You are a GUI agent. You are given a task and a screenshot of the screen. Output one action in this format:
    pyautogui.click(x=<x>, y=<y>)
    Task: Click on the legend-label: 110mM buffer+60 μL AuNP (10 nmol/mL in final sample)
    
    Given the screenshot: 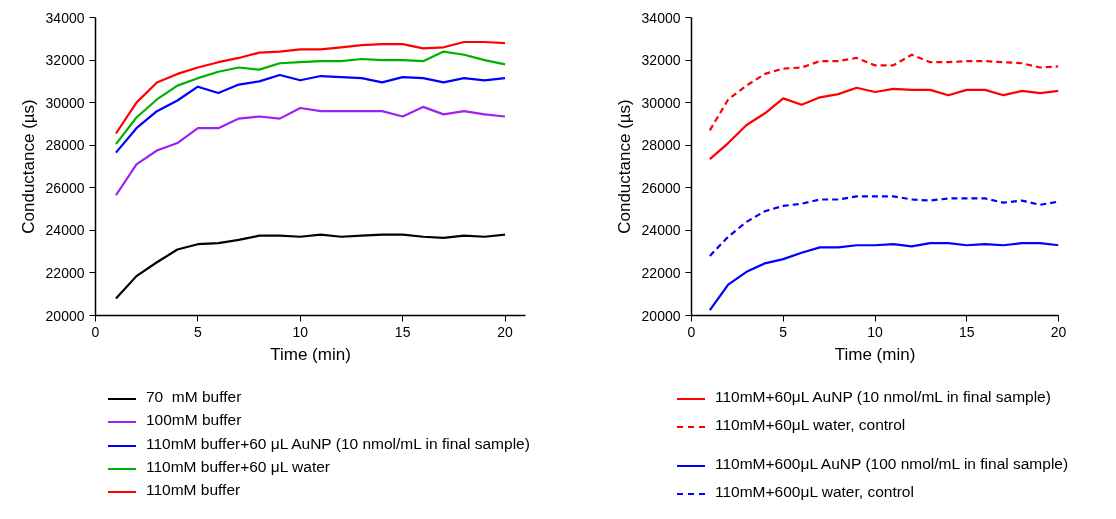 What is the action you would take?
    pyautogui.click(x=338, y=443)
    